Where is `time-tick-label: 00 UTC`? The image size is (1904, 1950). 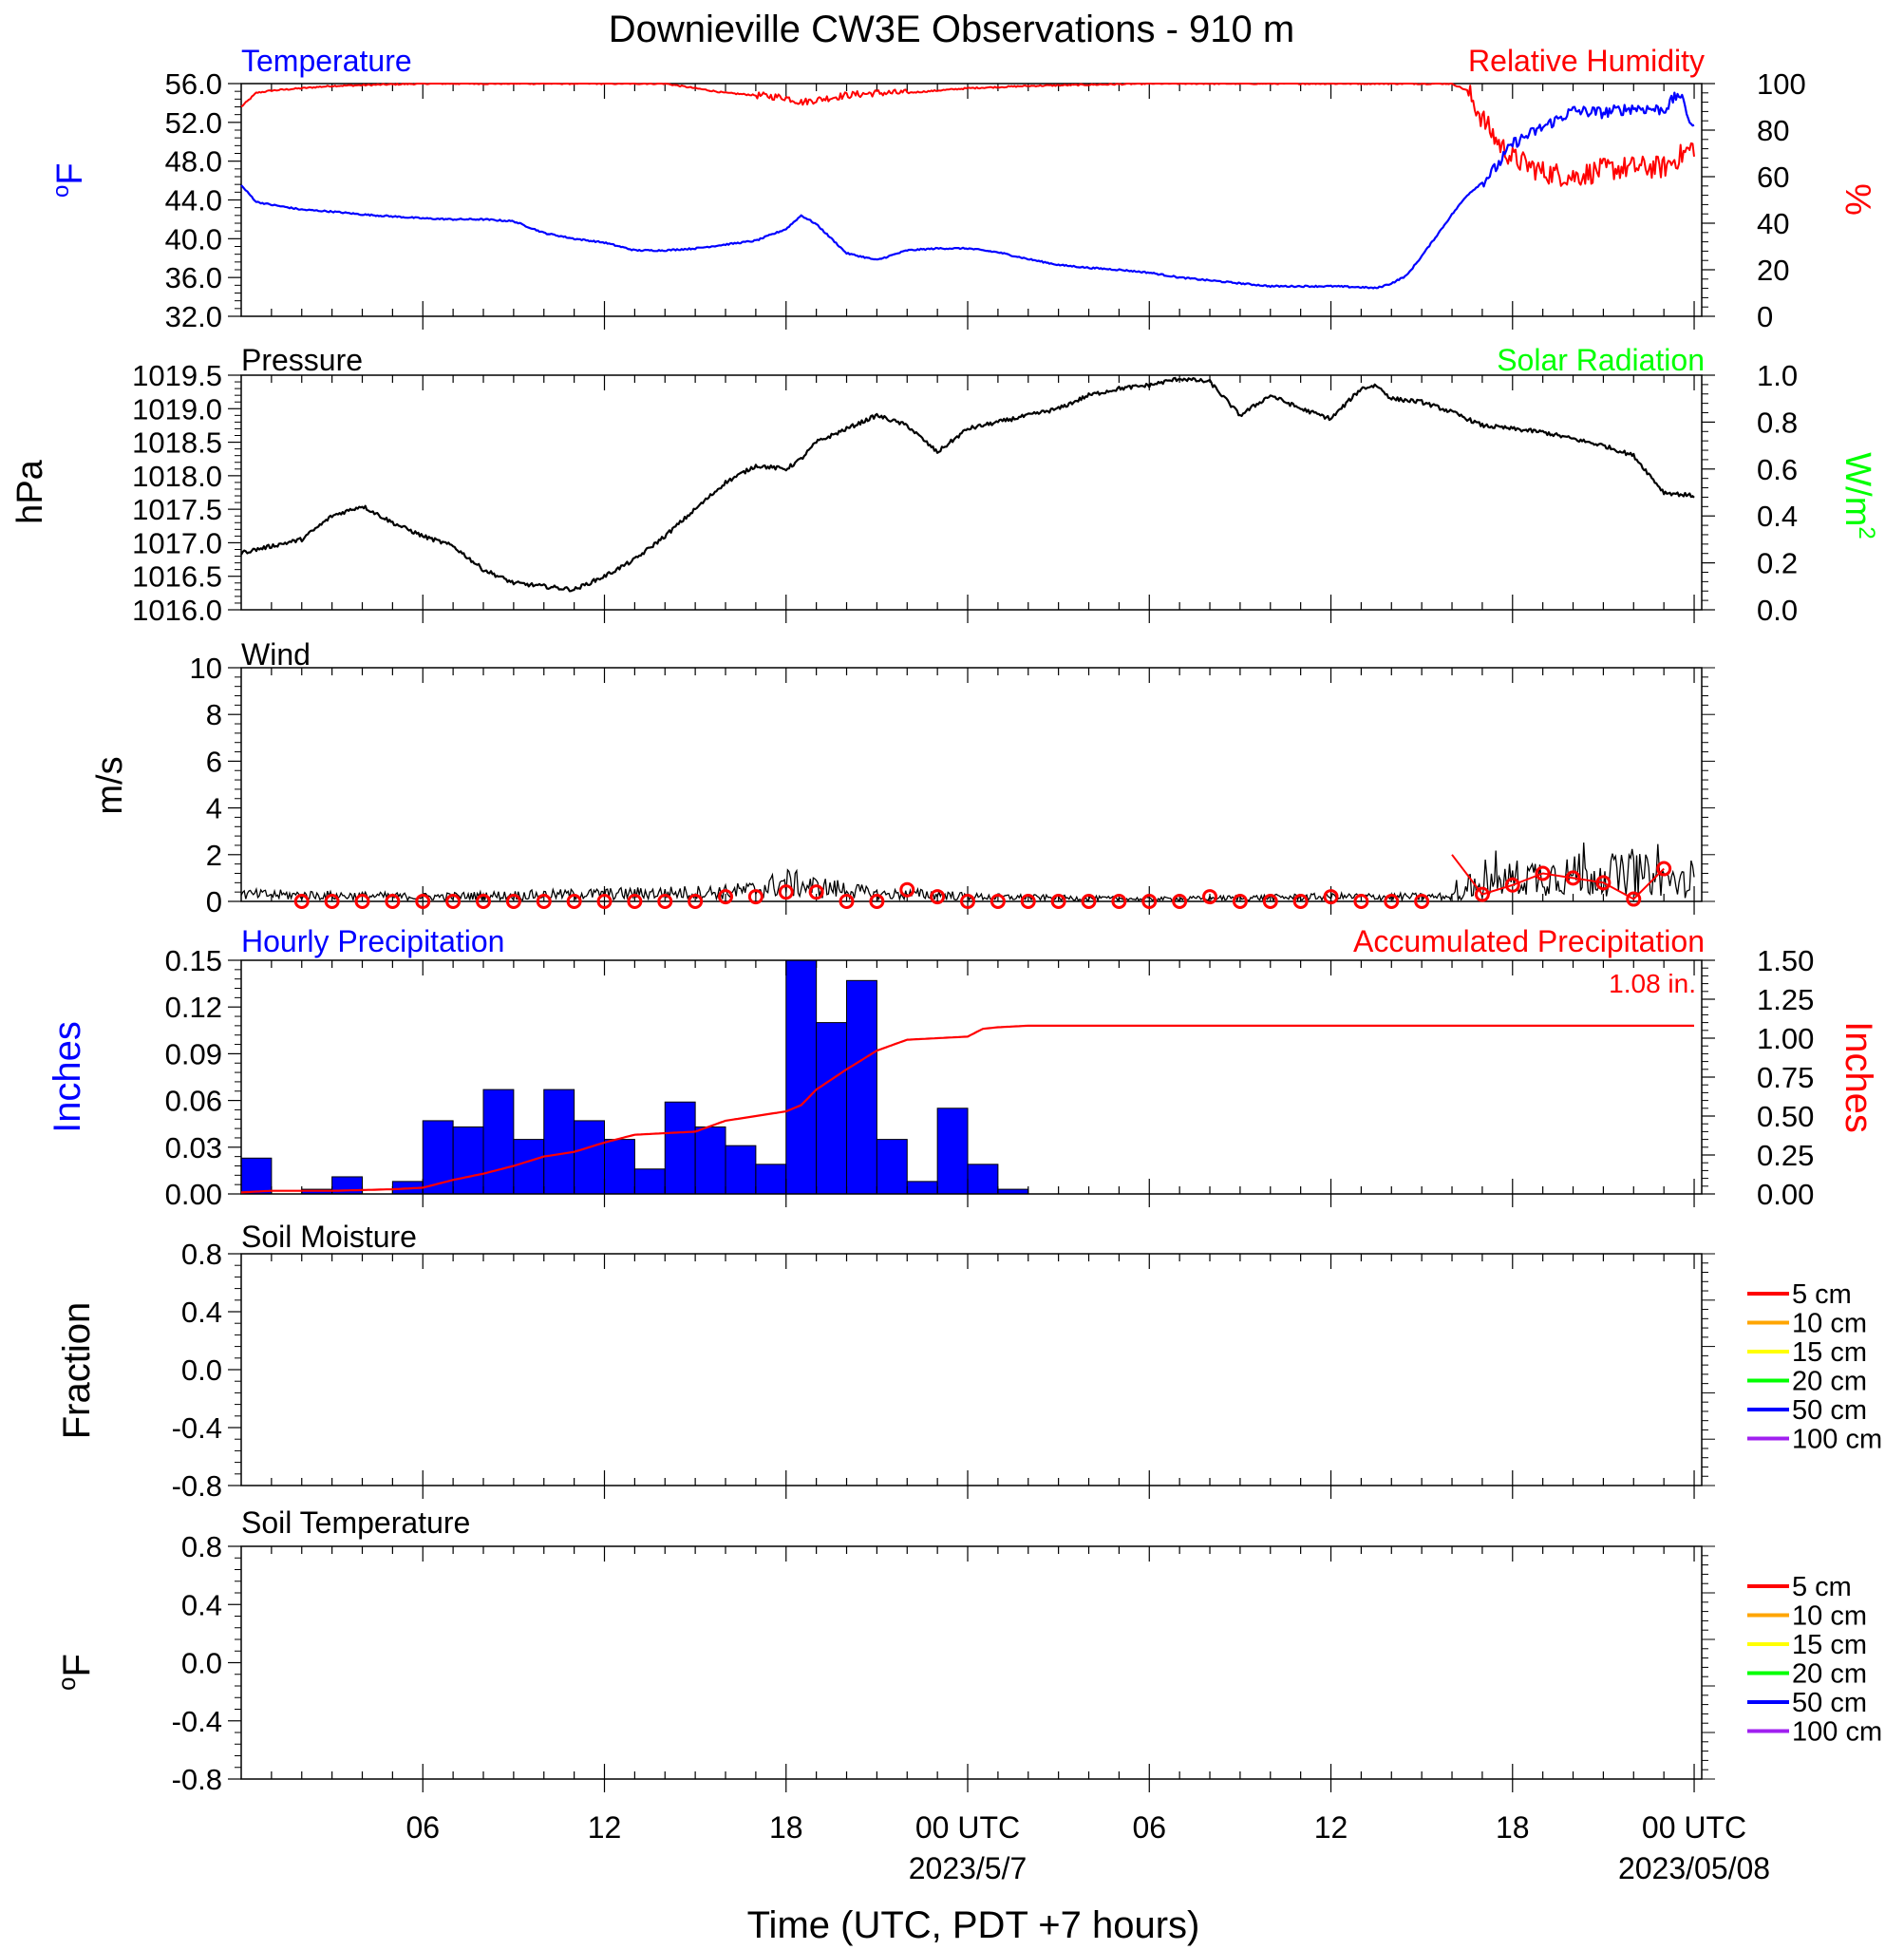
time-tick-label: 00 UTC is located at coordinates (967, 1827).